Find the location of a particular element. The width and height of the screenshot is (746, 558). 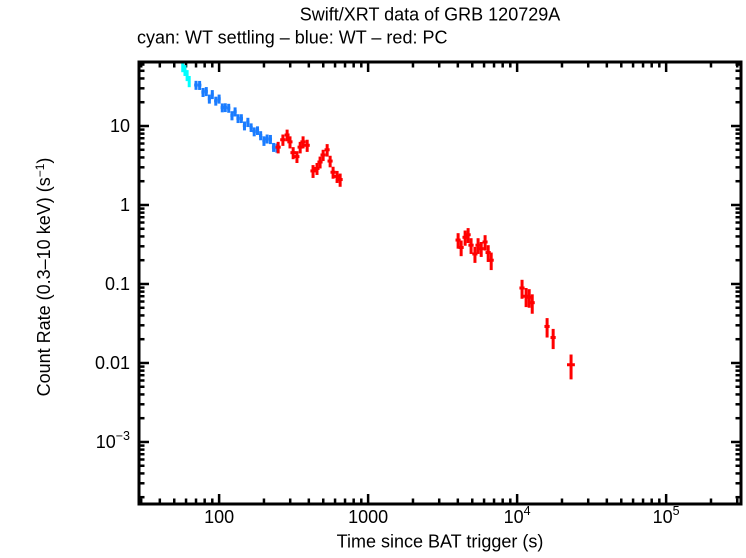

x-tick-label: 10⁵ is located at coordinates (666, 515).